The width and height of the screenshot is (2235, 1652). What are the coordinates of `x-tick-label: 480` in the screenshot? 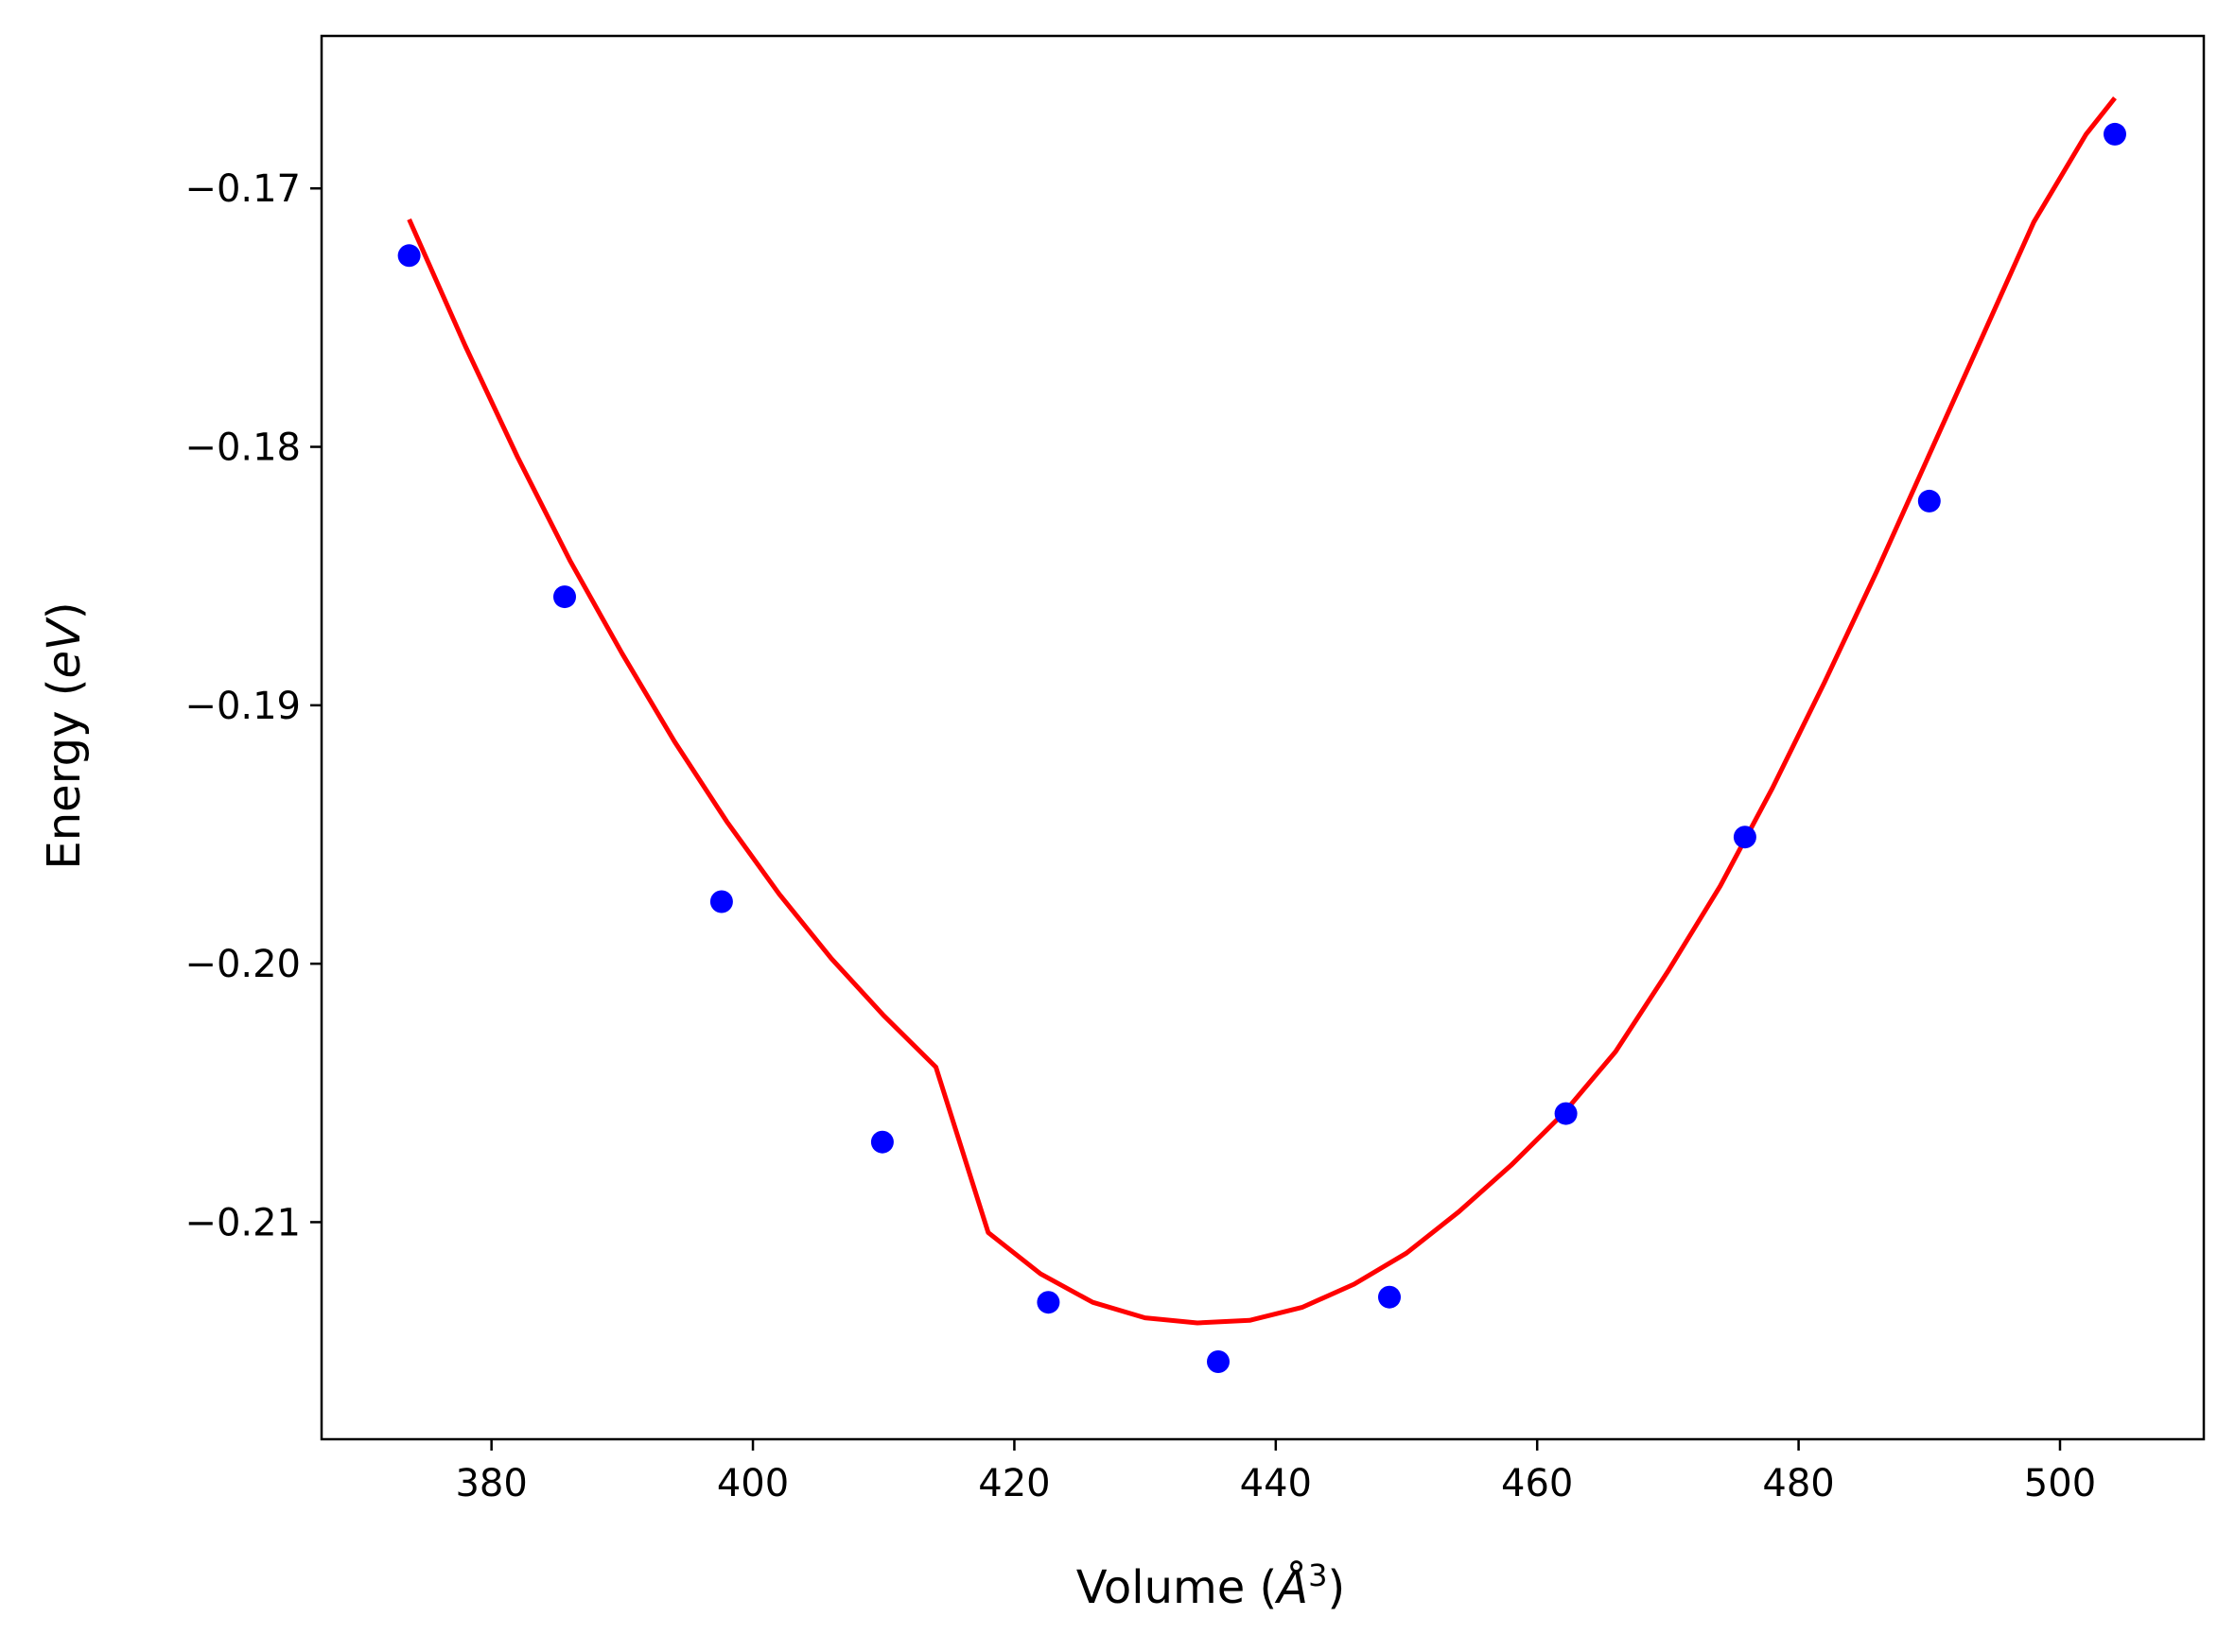 It's located at (1798, 1484).